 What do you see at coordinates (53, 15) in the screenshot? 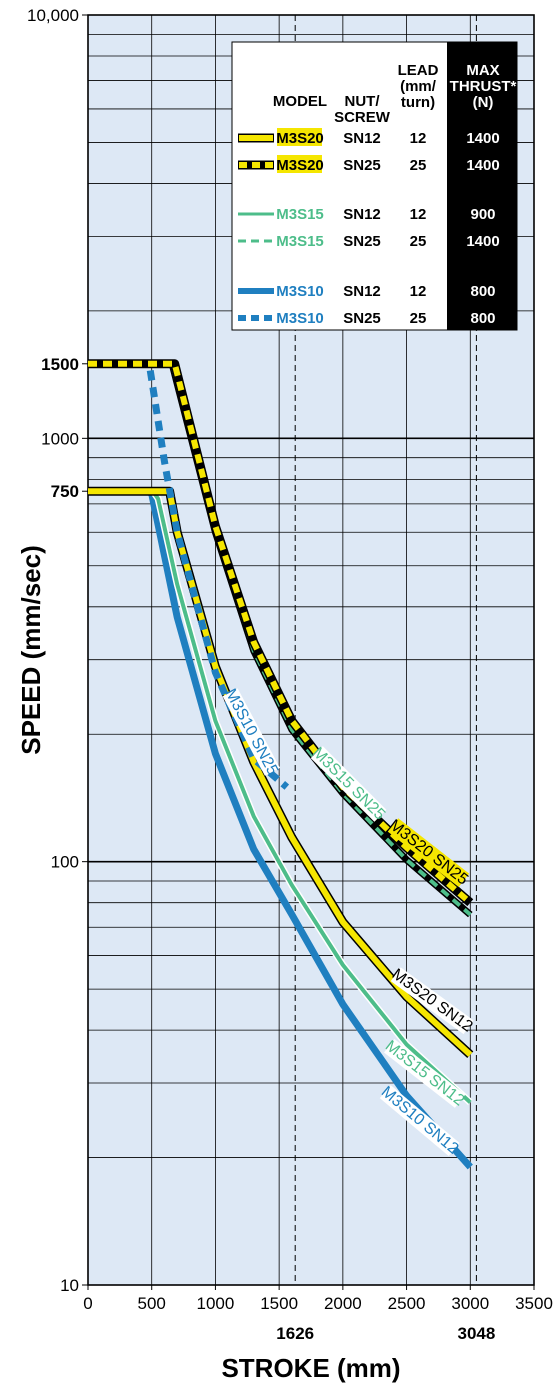
I see `y-tick-label: 10,000` at bounding box center [53, 15].